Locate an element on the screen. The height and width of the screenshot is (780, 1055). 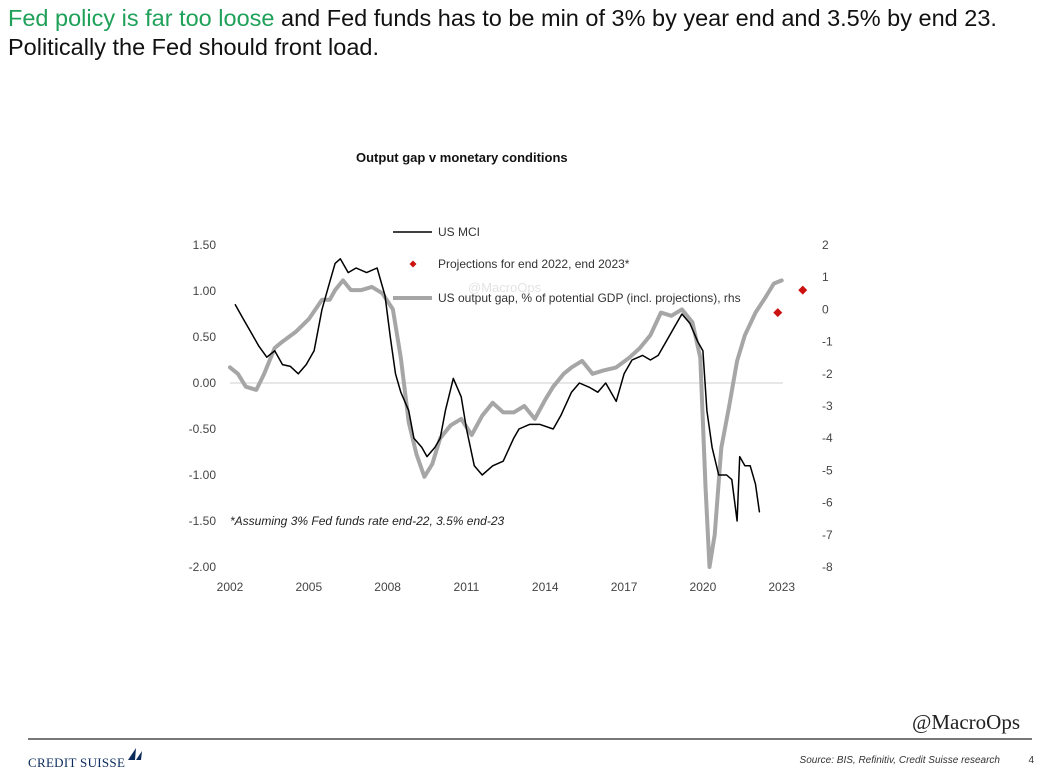
y-right-tick-label: -2 is located at coordinates (827, 374).